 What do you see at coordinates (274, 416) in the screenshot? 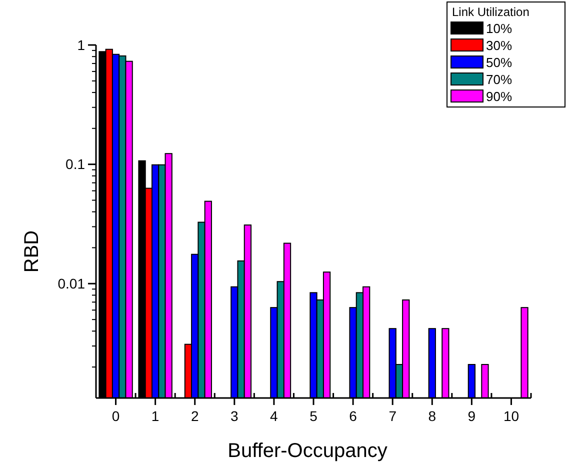
I see `x-tick-label: 4` at bounding box center [274, 416].